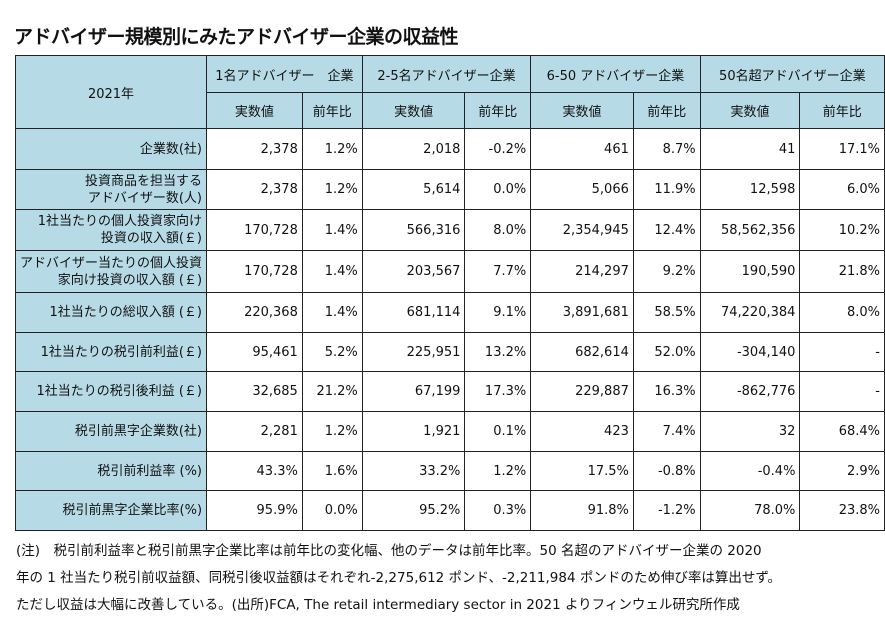  Describe the element at coordinates (413, 391) in the screenshot. I see `table-cell: 67,199` at that location.